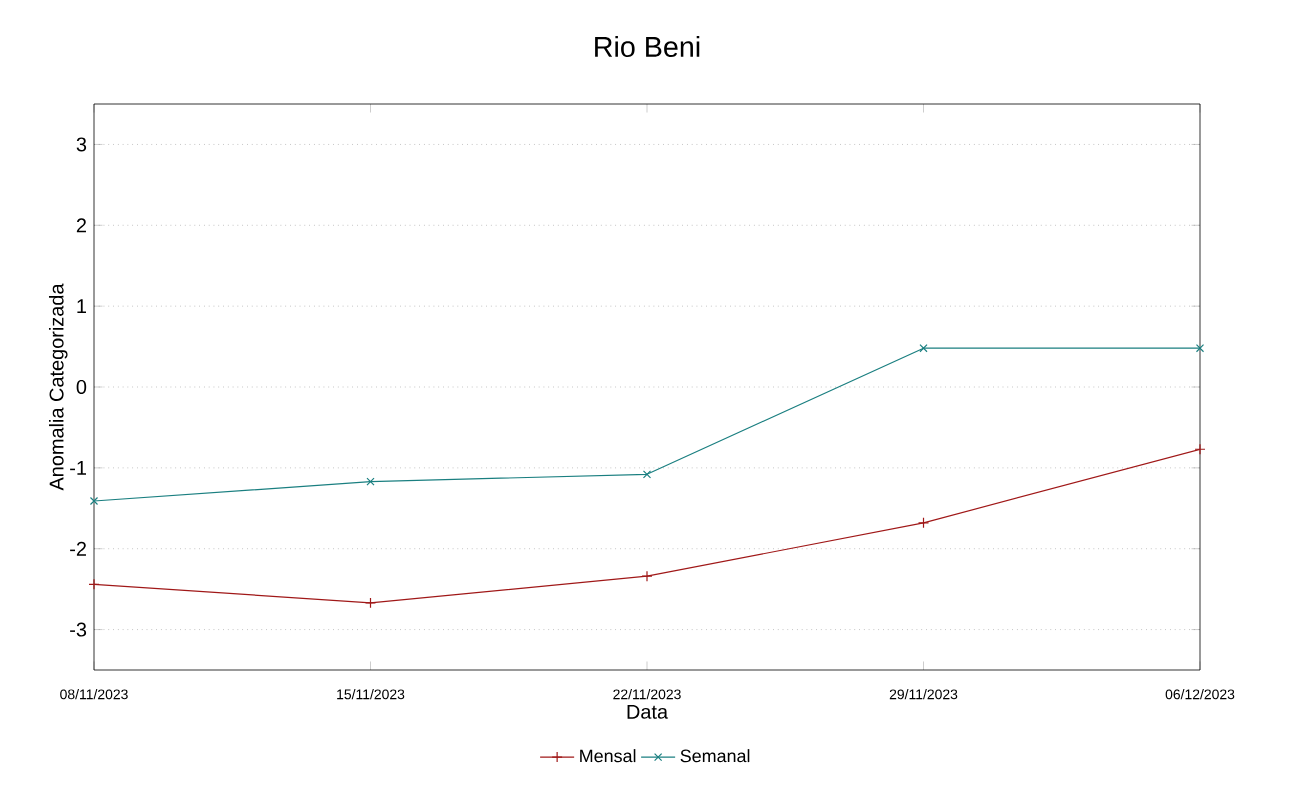 This screenshot has height=792, width=1296. Describe the element at coordinates (78, 468) in the screenshot. I see `y-tick-label: -1` at that location.